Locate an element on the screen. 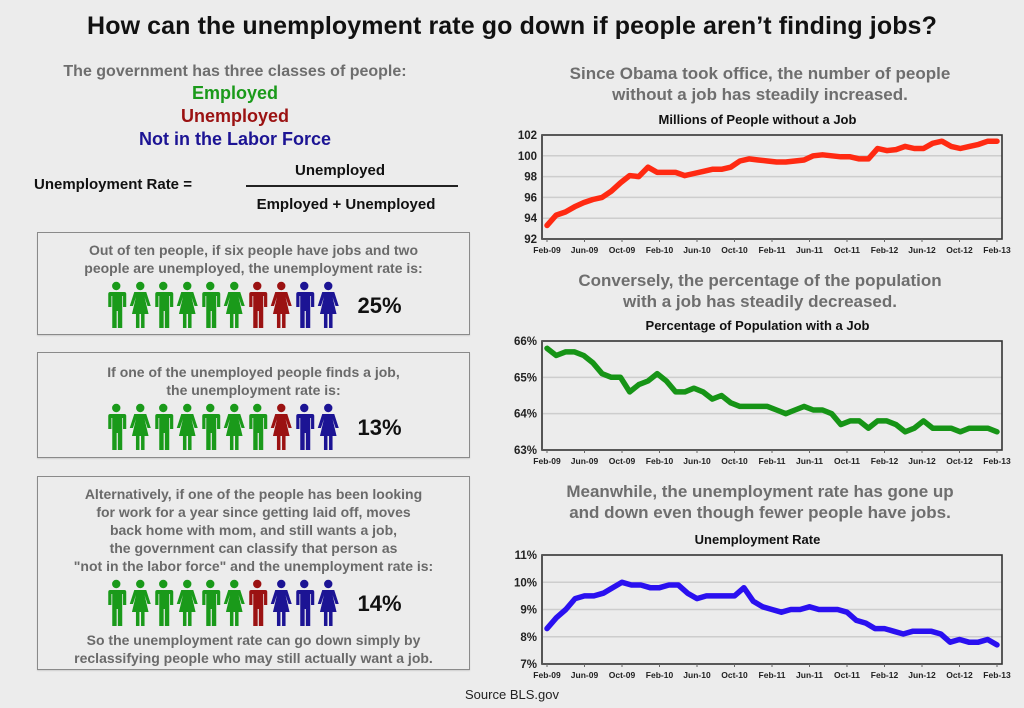  svg-text: 64% is located at coordinates (525, 415).